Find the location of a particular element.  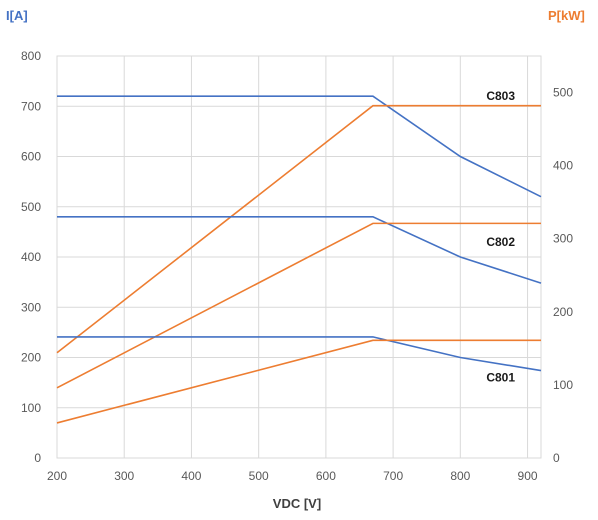

series-label-c803: C803 is located at coordinates (500, 96).